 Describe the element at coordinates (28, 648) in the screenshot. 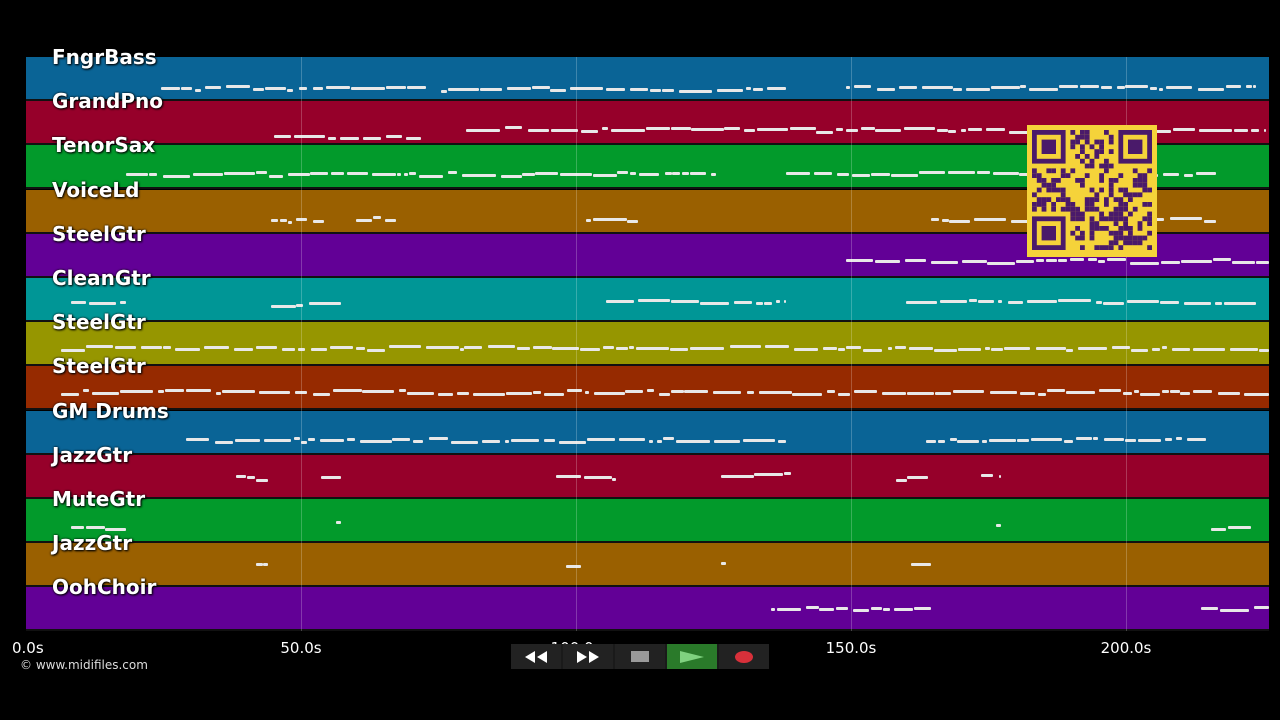

I see `time-tick-label: 0.0s` at that location.